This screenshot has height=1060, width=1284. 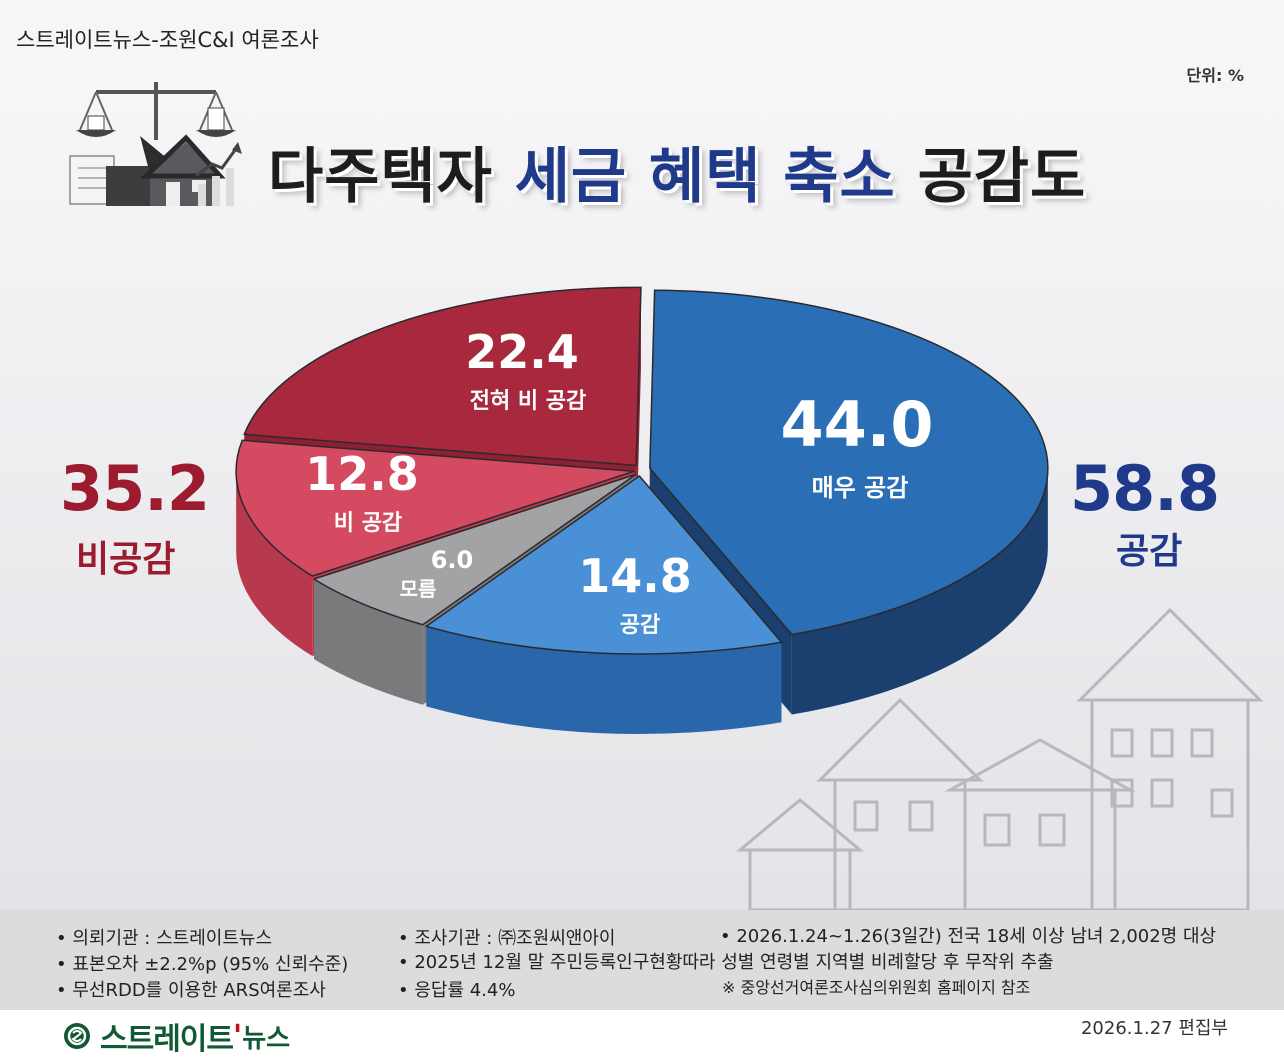 What do you see at coordinates (164, 938) in the screenshot?
I see `note-client: • 의뢰기관 : 스트레이트뉴스` at bounding box center [164, 938].